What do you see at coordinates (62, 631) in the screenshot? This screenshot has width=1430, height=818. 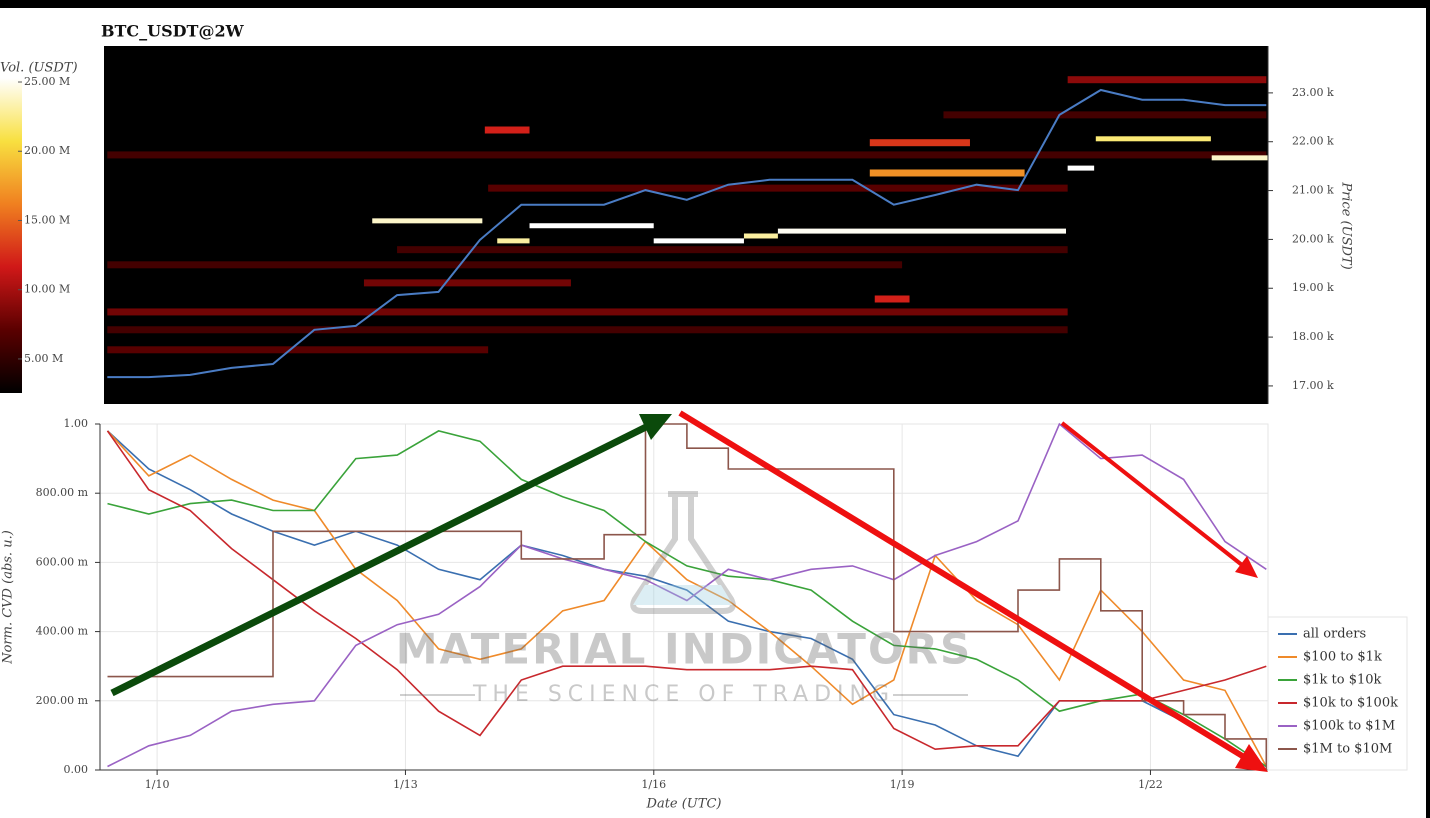 I see `y-tick-label: 400.00 m` at bounding box center [62, 631].